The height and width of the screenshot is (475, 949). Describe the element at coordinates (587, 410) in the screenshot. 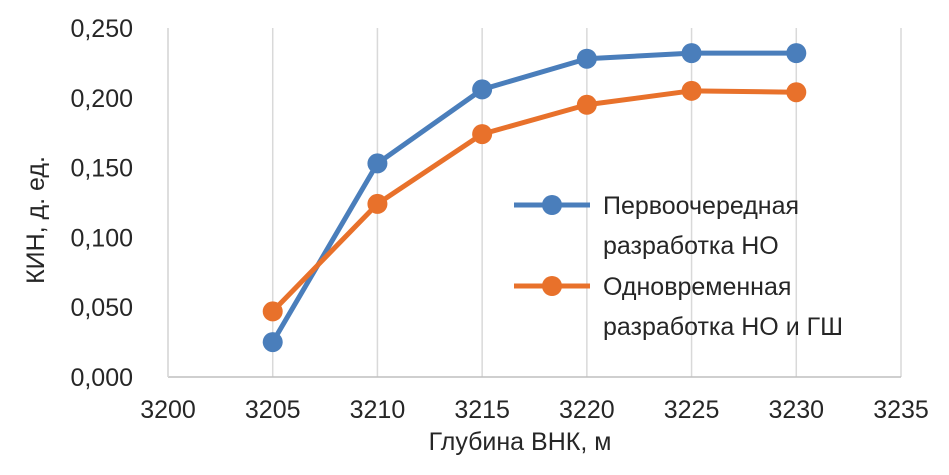

I see `x-tick-label: 3220` at that location.